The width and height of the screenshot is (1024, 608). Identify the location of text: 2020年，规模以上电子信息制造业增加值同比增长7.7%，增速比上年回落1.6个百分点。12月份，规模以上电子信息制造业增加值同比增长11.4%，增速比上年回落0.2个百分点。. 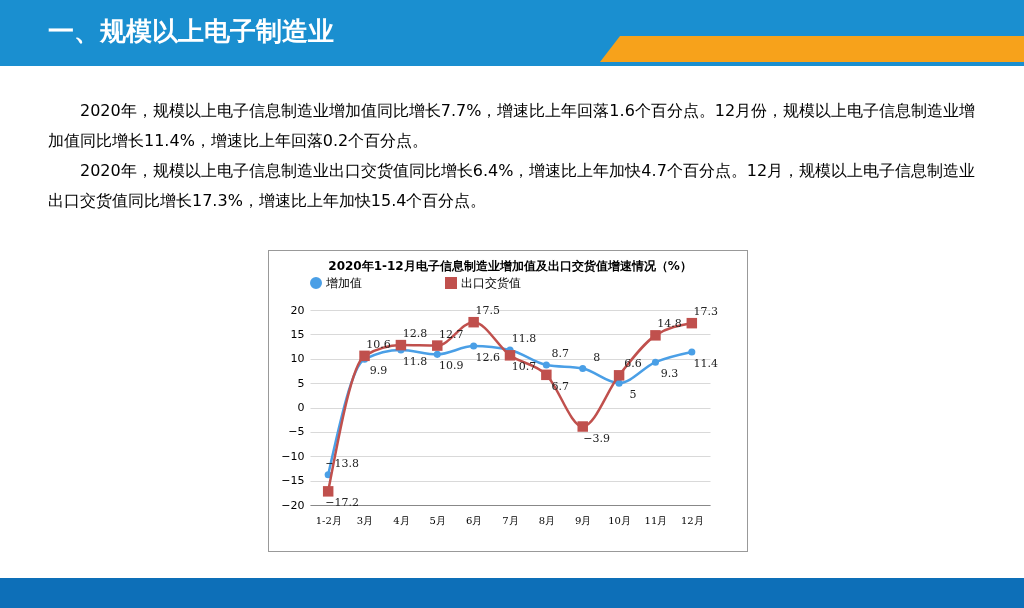
(512, 126).